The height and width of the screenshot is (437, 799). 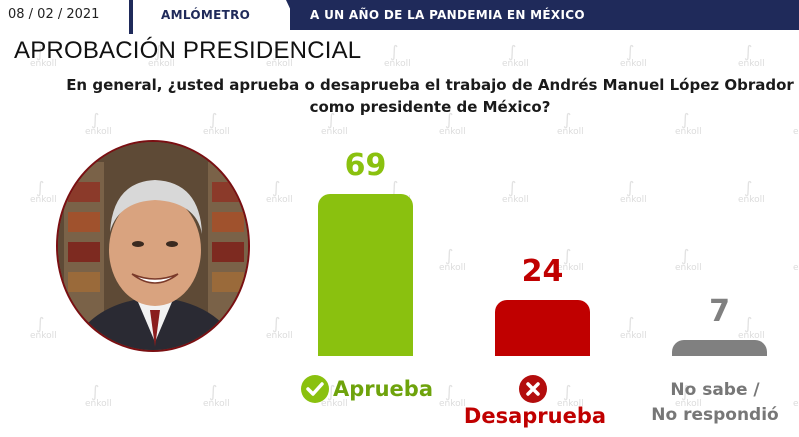 I want to click on bar-approve, so click(x=365, y=275).